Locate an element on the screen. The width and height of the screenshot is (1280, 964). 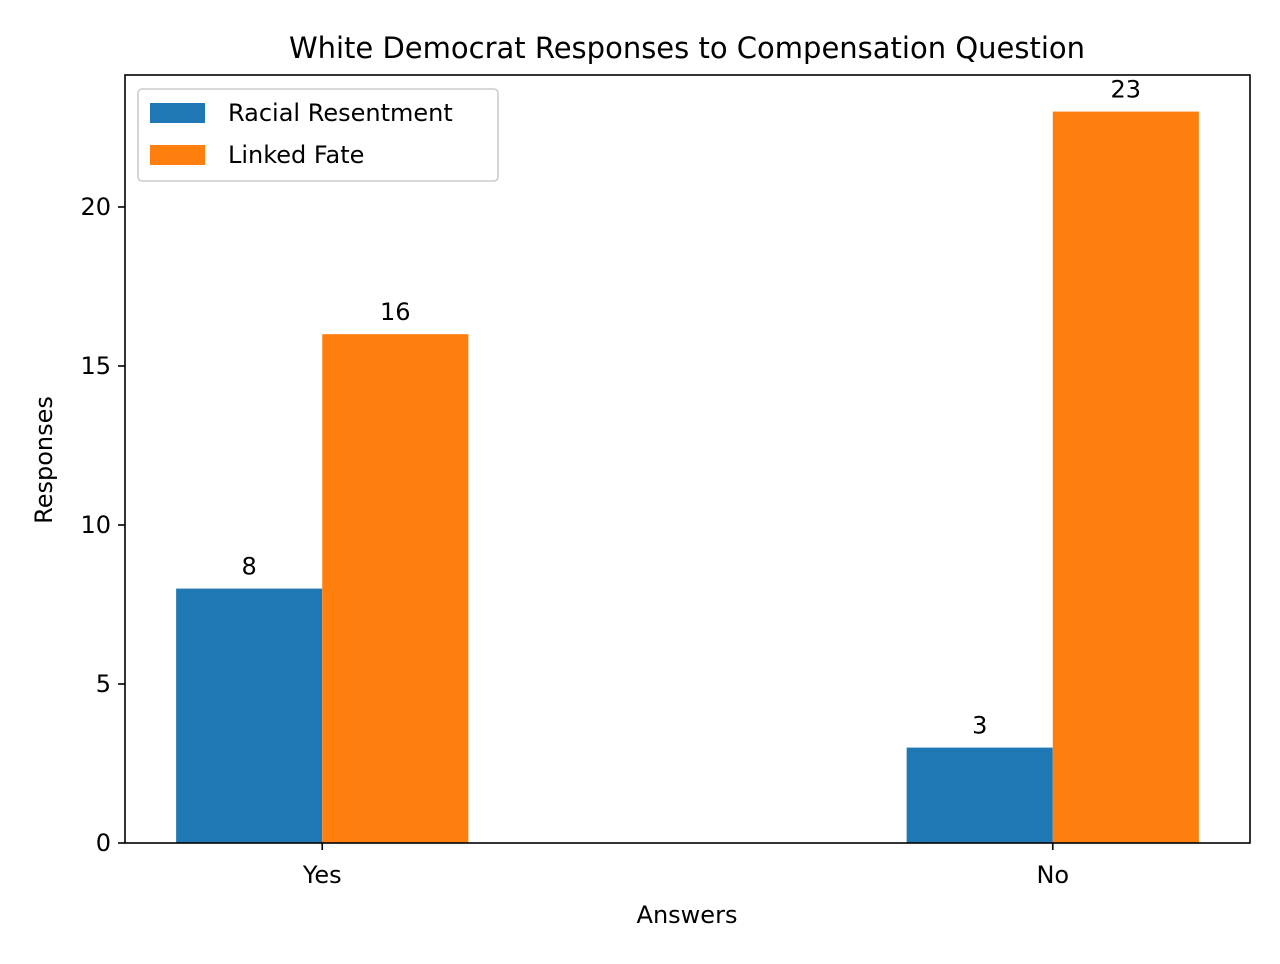
bar-racial-resentment-yes is located at coordinates (249, 715).